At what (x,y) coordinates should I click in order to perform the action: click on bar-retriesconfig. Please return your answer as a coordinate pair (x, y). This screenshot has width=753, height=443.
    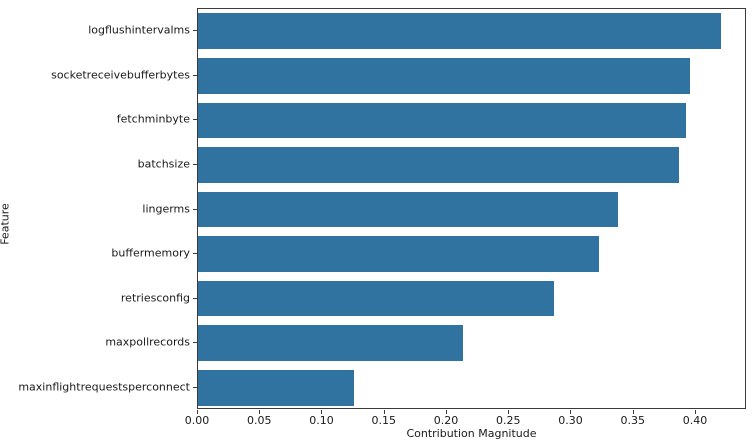
    Looking at the image, I should click on (376, 298).